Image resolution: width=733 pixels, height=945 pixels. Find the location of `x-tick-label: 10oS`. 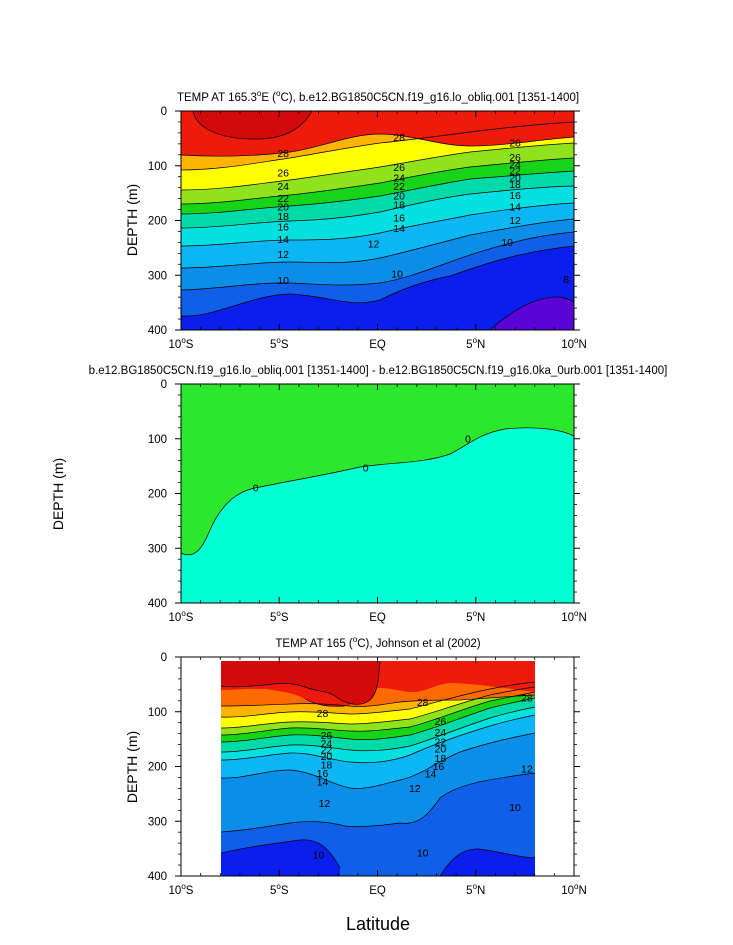

x-tick-label: 10oS is located at coordinates (181, 343).